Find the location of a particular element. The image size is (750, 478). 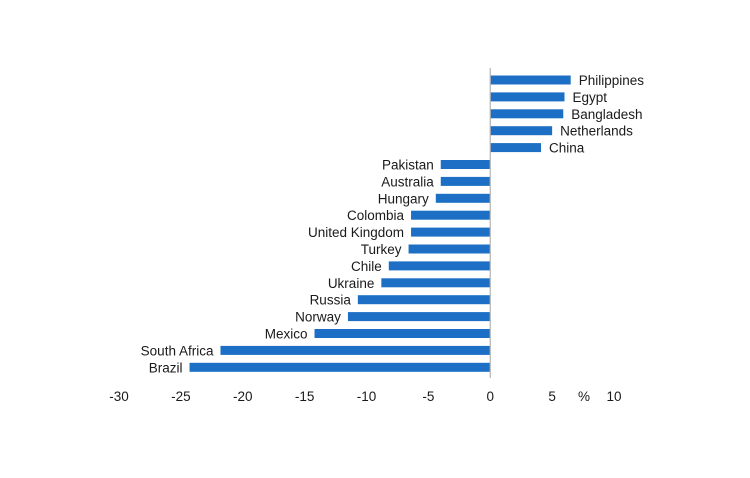

x-tick-labels-layer: -30 -25 -20 -15 -10 -5 0 5 10 is located at coordinates (365, 396).